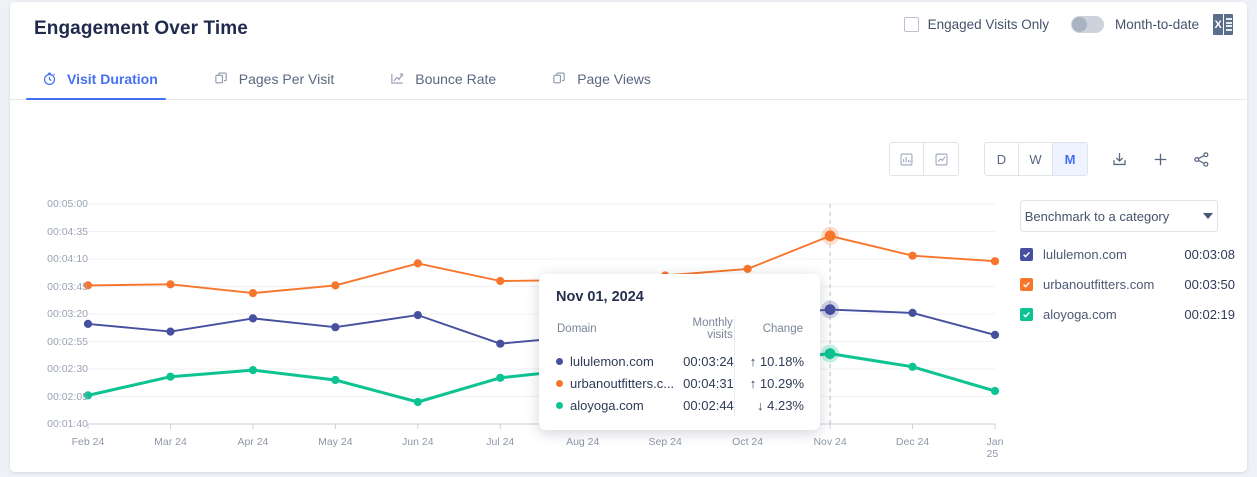 The width and height of the screenshot is (1257, 477). Describe the element at coordinates (1080, 314) in the screenshot. I see `legend-domain: aloyoga.com` at that location.